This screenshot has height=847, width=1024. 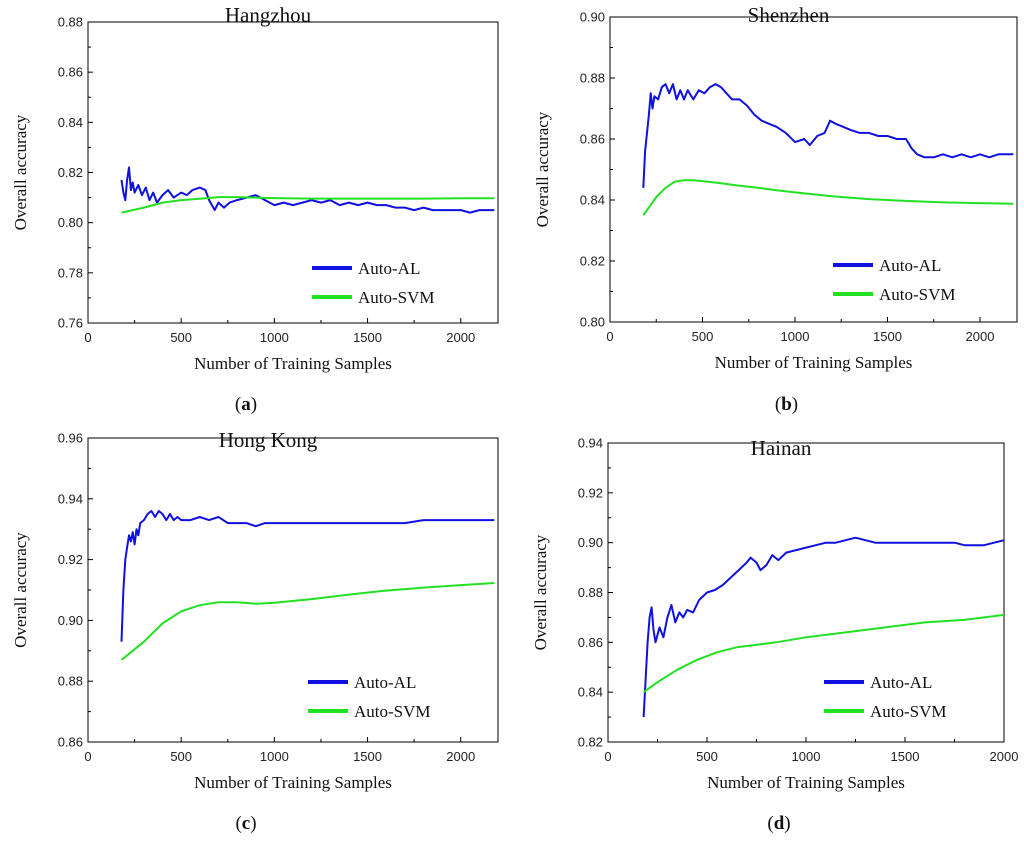 What do you see at coordinates (786, 404) in the screenshot?
I see `panel-caption: (b)` at bounding box center [786, 404].